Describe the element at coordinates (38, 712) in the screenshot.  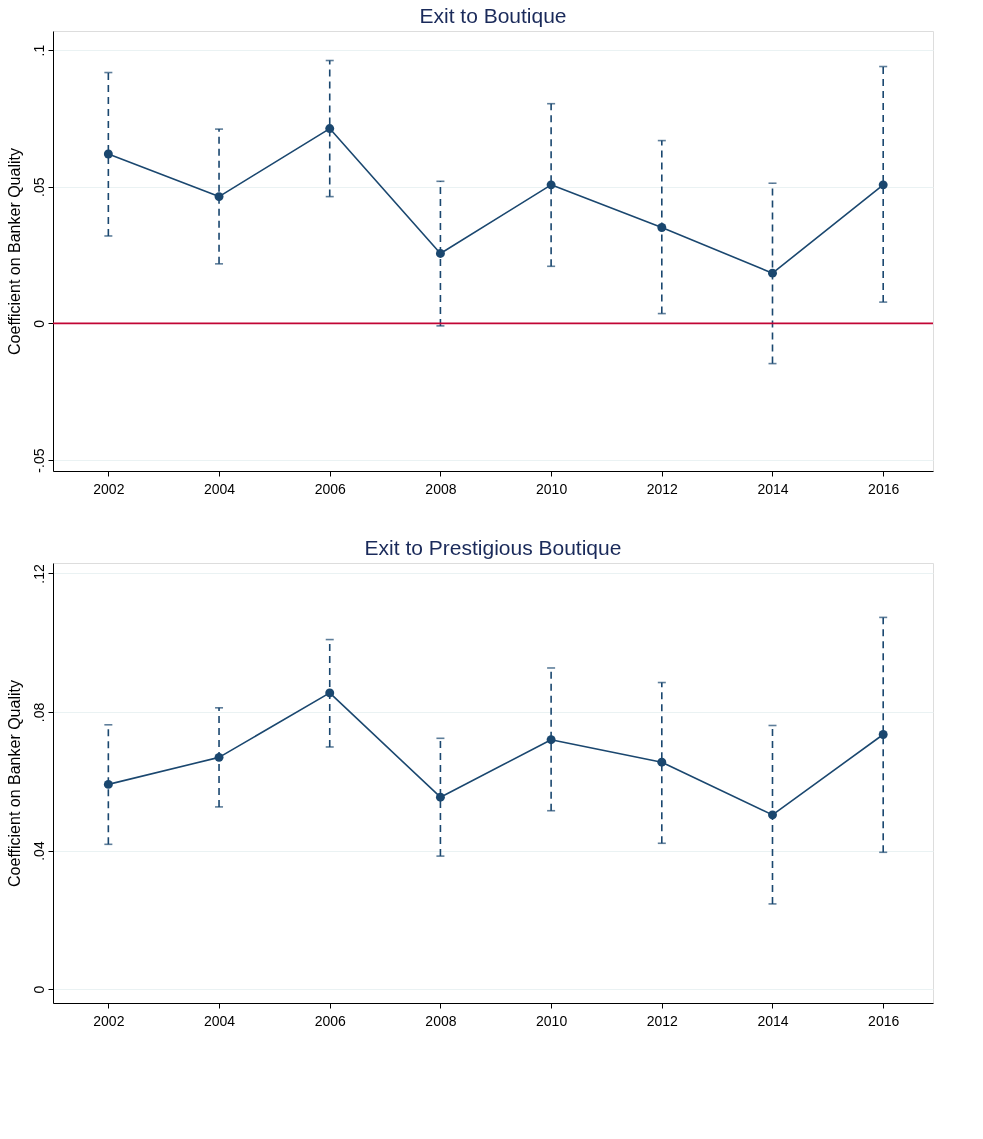
I see `y-tick-label: .08` at that location.